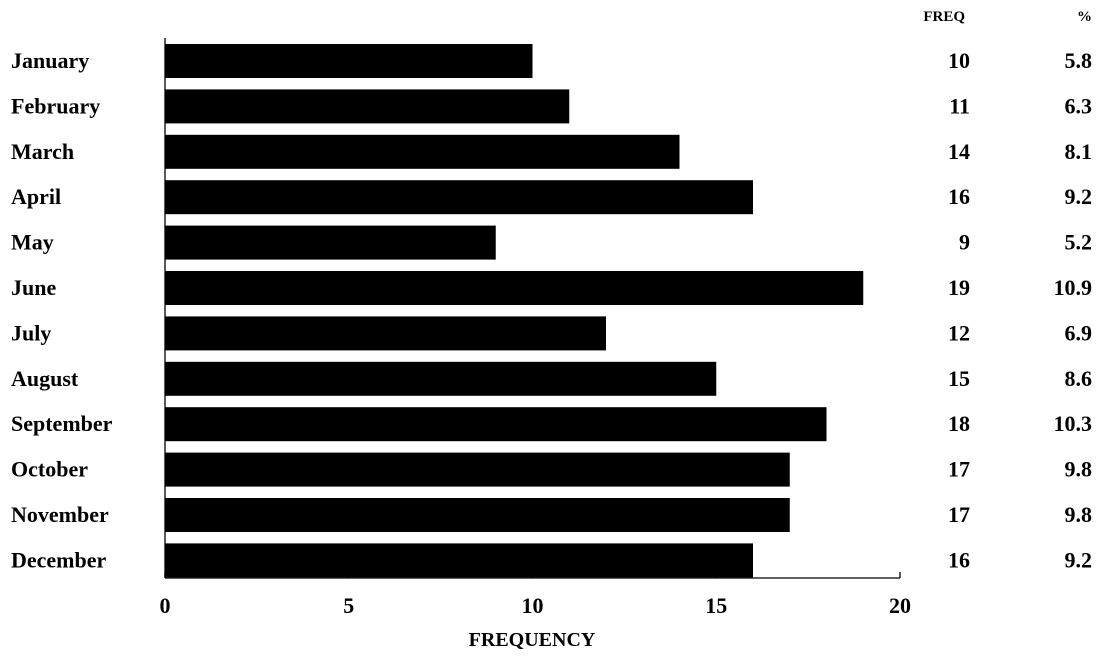 The image size is (1100, 656). What do you see at coordinates (1079, 469) in the screenshot?
I see `percent-value-october: 9.8` at bounding box center [1079, 469].